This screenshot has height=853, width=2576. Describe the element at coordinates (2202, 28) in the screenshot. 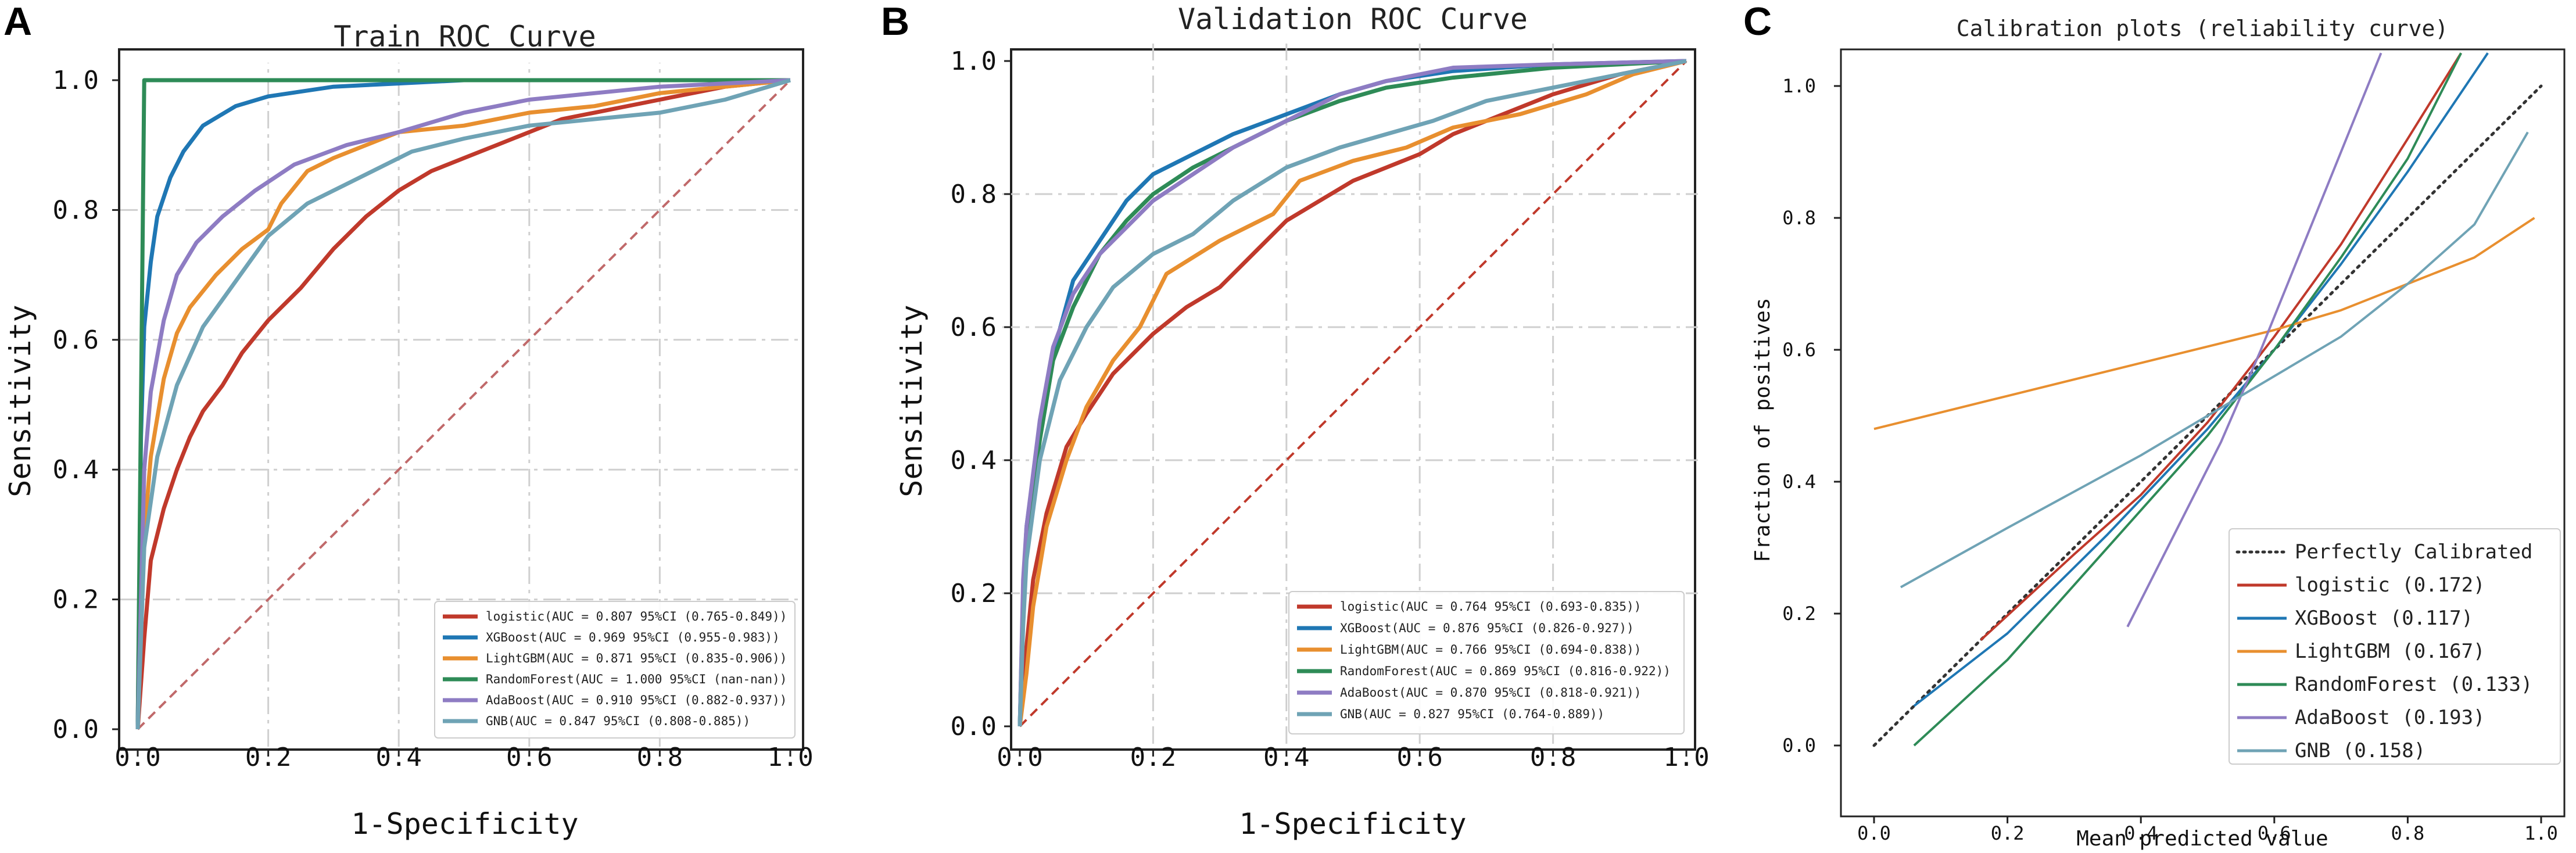

I see `chart-title: Calibration plots (reliability curve)` at that location.